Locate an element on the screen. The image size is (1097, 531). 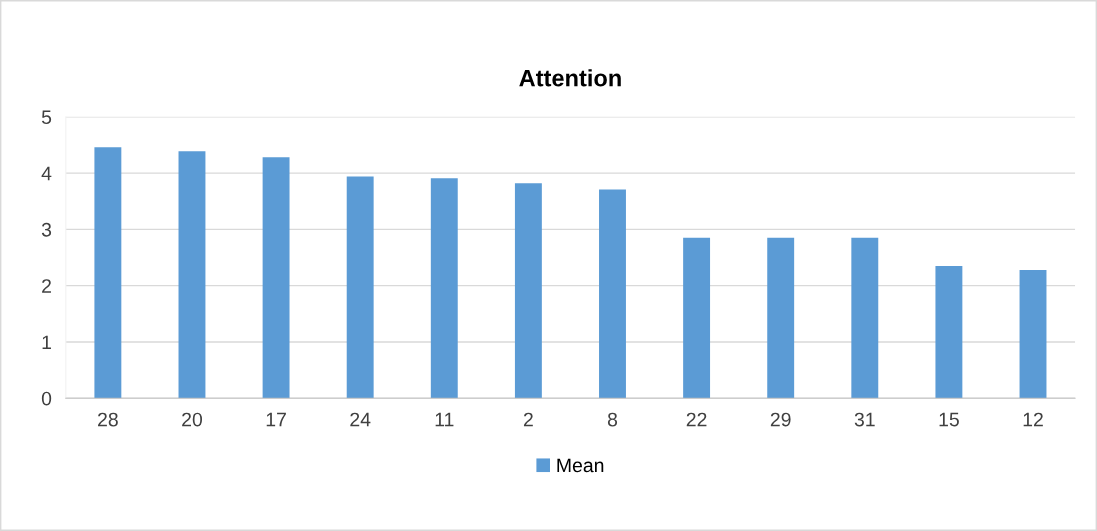
legend-label: Mean is located at coordinates (580, 465).